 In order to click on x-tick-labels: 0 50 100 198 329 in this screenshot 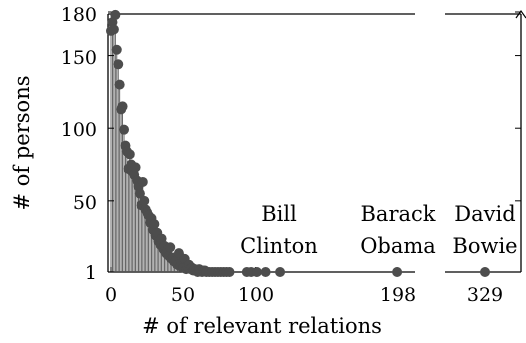, I will do `click(304, 295)`.